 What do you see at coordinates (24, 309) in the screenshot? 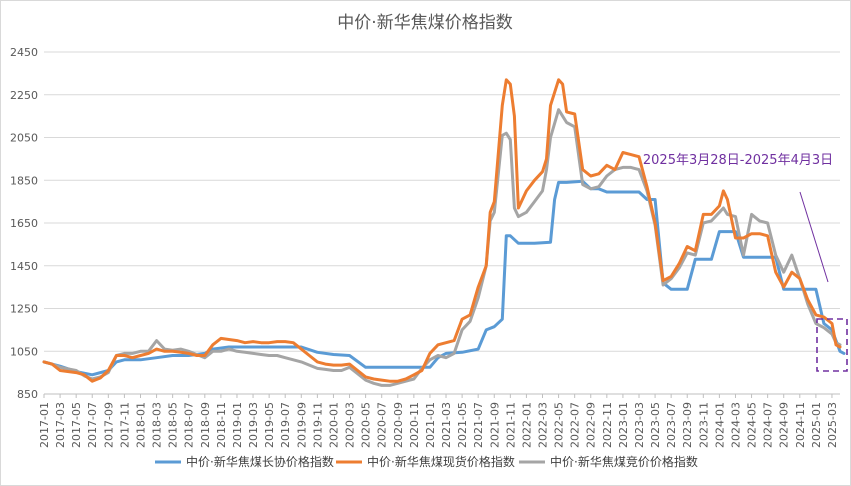
I see `y-tick-label: 1250` at bounding box center [24, 309].